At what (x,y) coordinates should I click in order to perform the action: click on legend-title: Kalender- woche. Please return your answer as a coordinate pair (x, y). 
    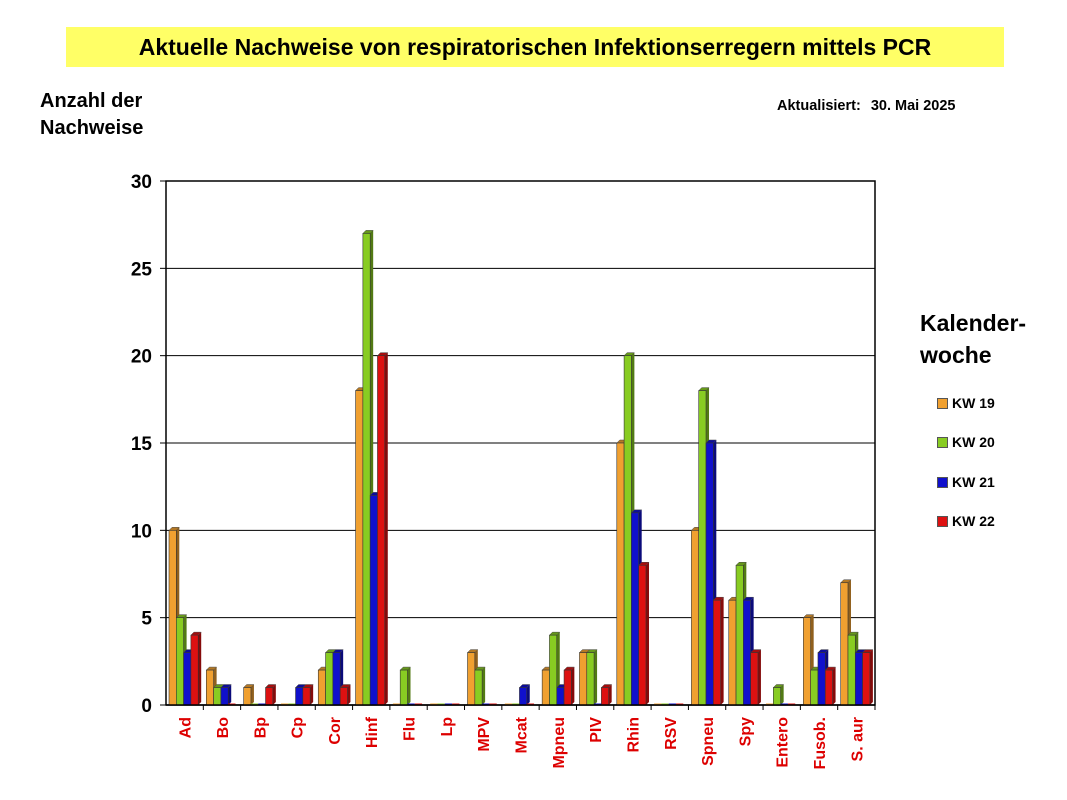
    Looking at the image, I should click on (973, 339).